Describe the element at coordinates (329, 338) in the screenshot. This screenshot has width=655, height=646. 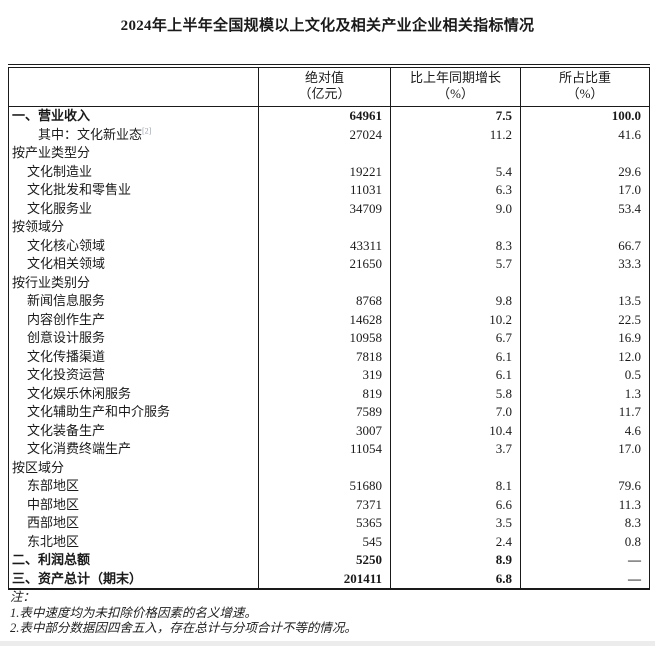
I see `table-row: 创意设计服务 10958 6.7 16.9` at that location.